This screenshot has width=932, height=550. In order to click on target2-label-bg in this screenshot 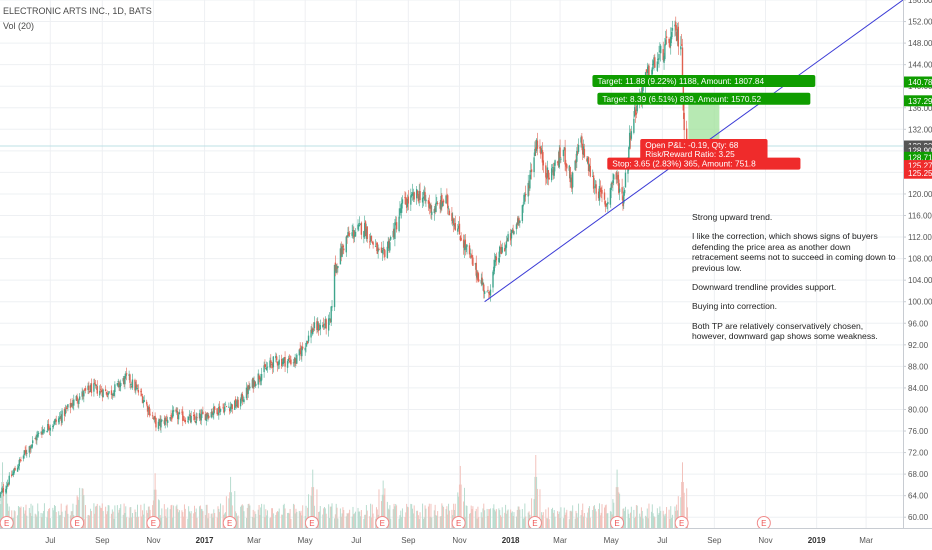, I will do `click(704, 98)`.